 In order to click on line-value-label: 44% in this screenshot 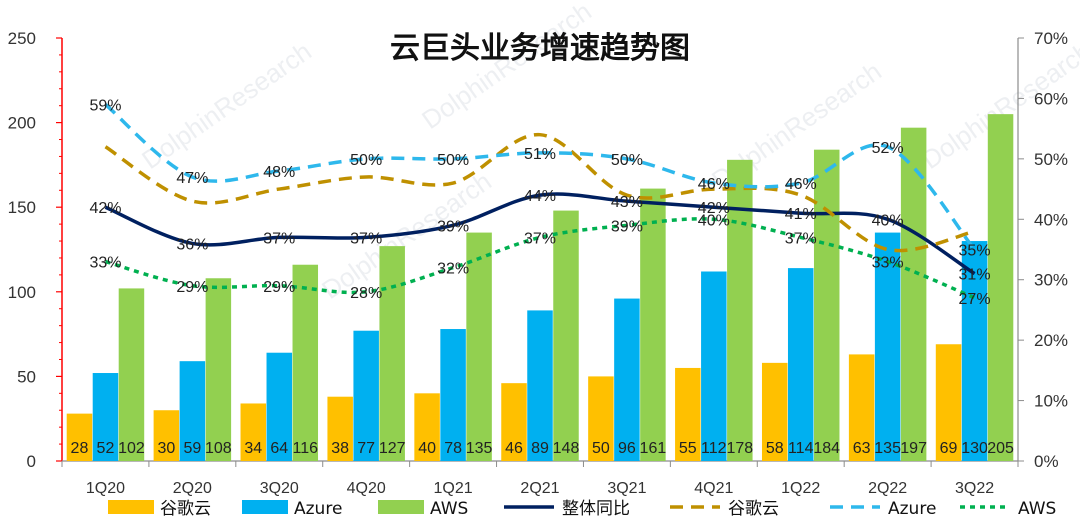, I will do `click(540, 196)`.